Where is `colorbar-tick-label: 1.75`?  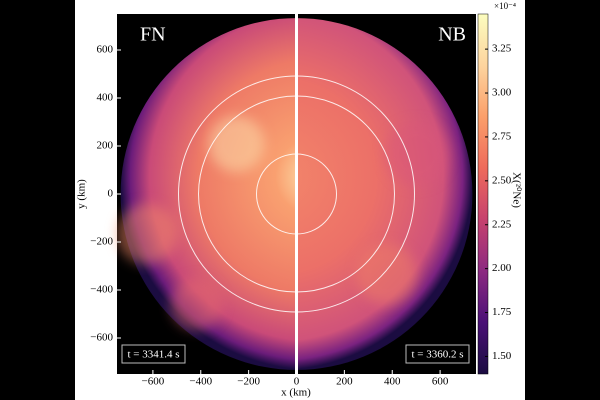 colorbar-tick-label: 1.75 is located at coordinates (502, 312).